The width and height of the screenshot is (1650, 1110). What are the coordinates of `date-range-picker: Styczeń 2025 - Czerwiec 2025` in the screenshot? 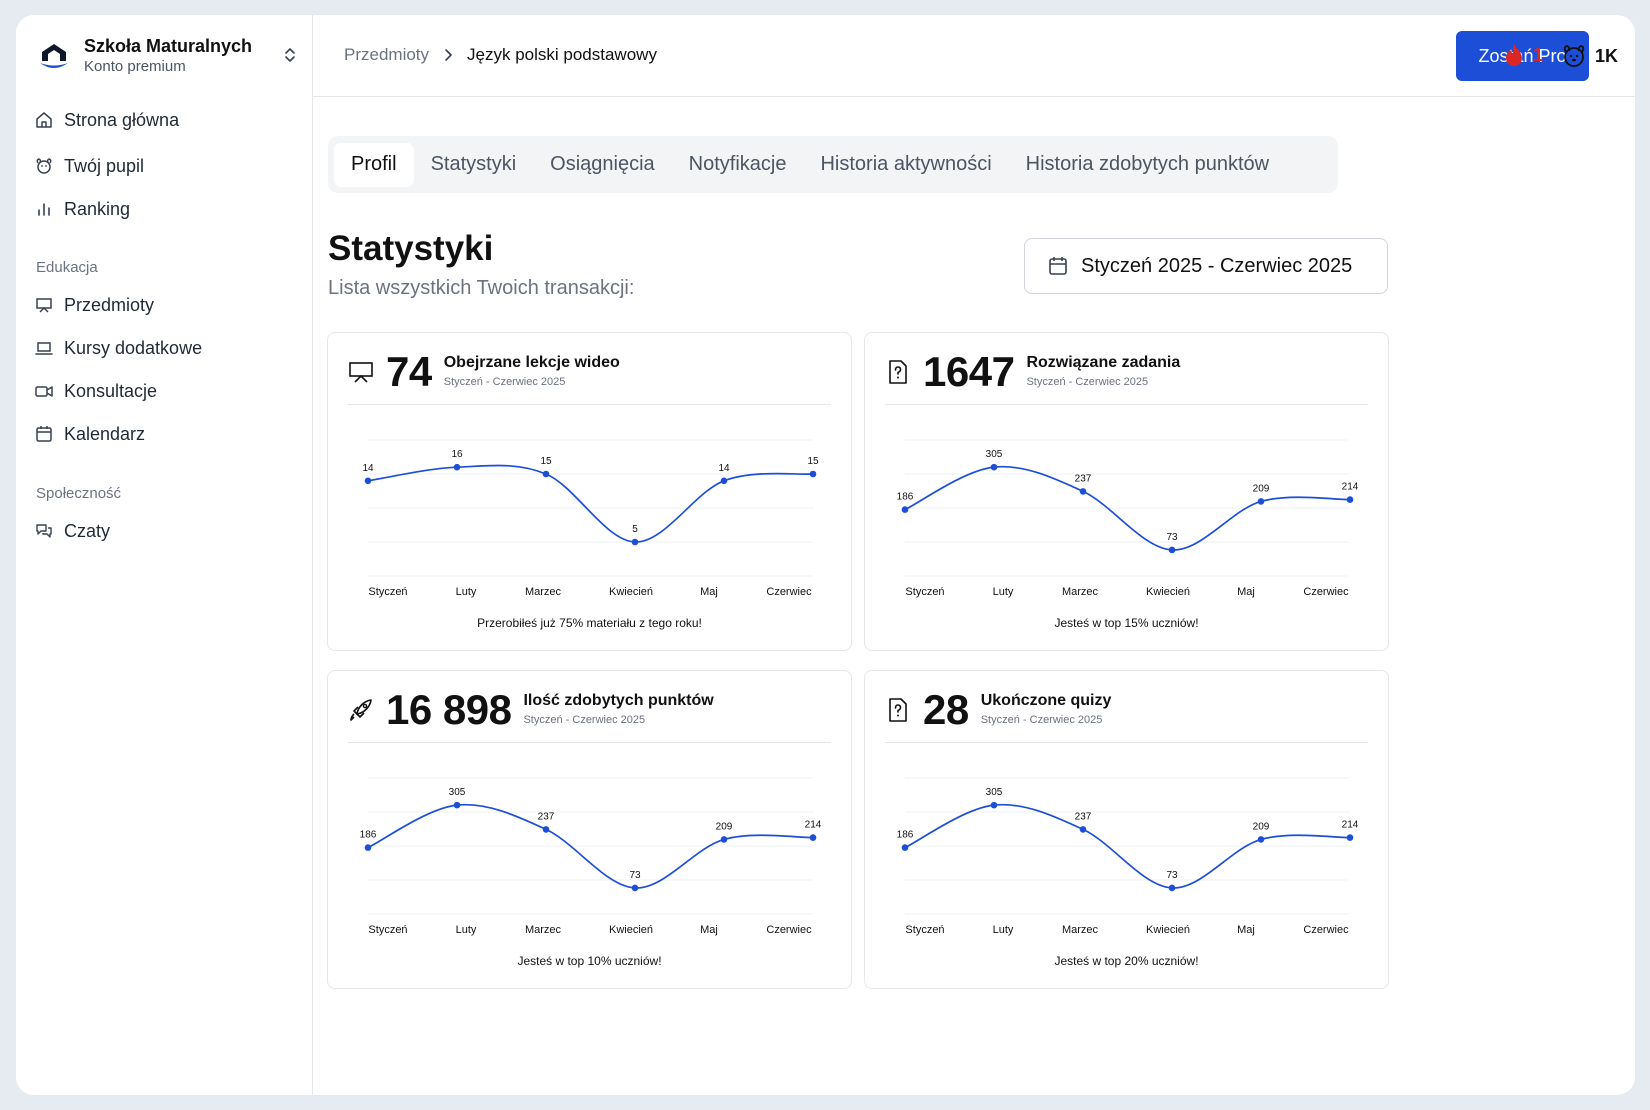 It's located at (1206, 266).